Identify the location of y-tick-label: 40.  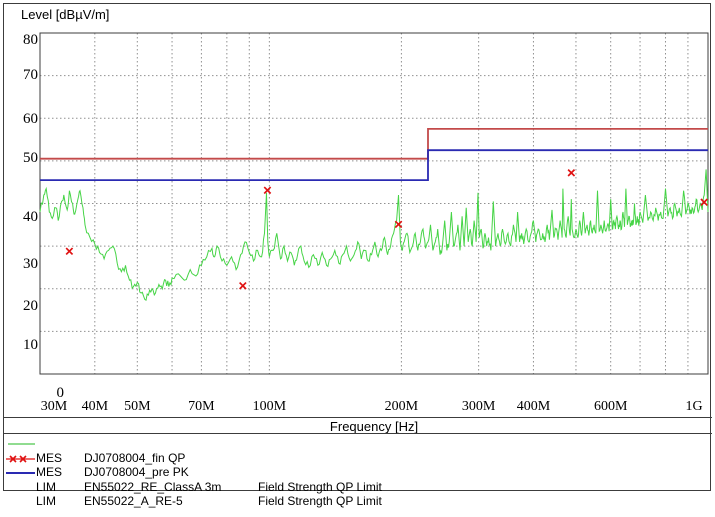
(30, 217).